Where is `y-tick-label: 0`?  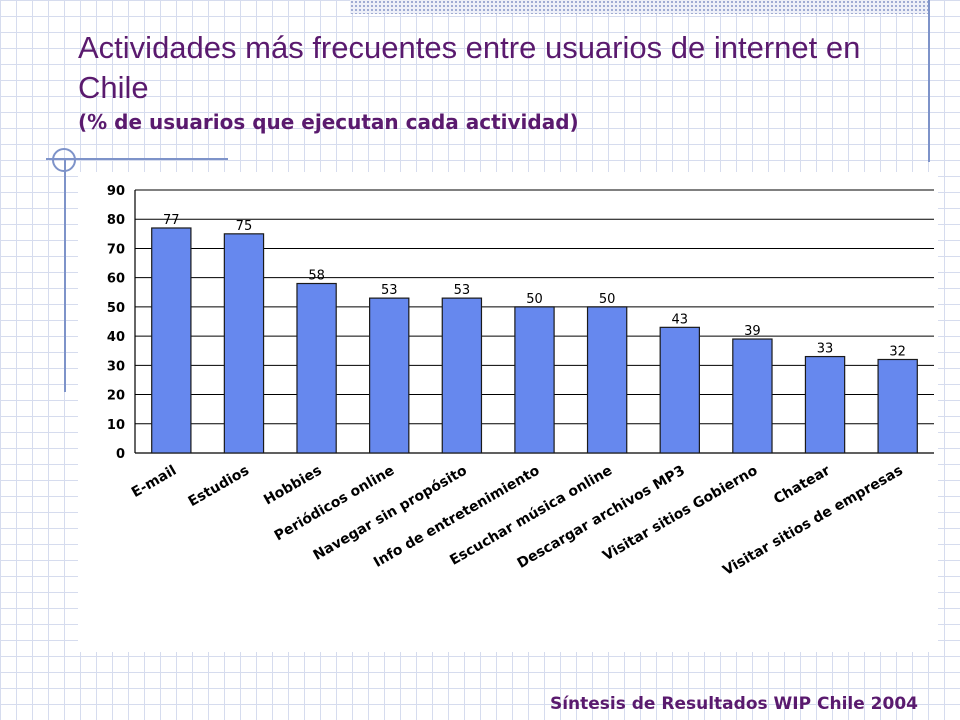 y-tick-label: 0 is located at coordinates (120, 454).